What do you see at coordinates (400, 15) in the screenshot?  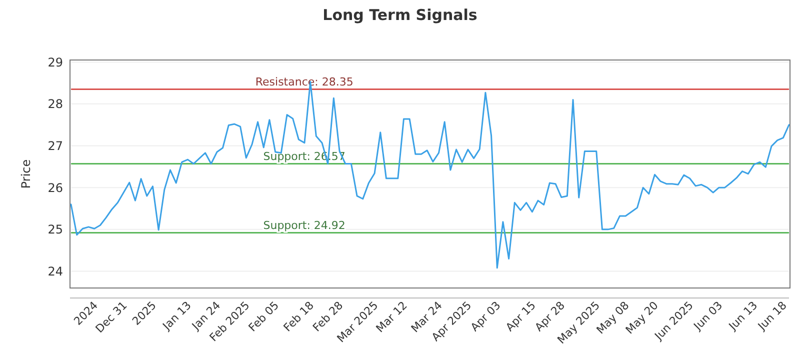 I see `chart-title: Long Term Signals` at bounding box center [400, 15].